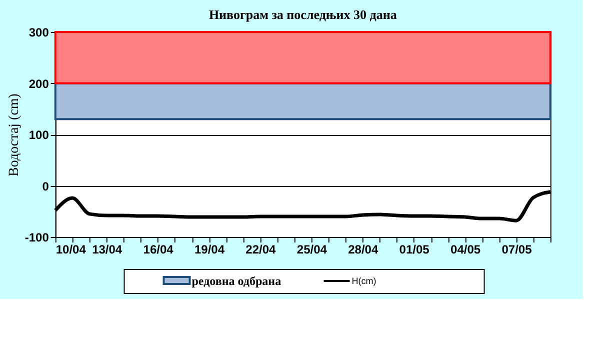  I want to click on legend-label: редовна одбрана, so click(237, 281).